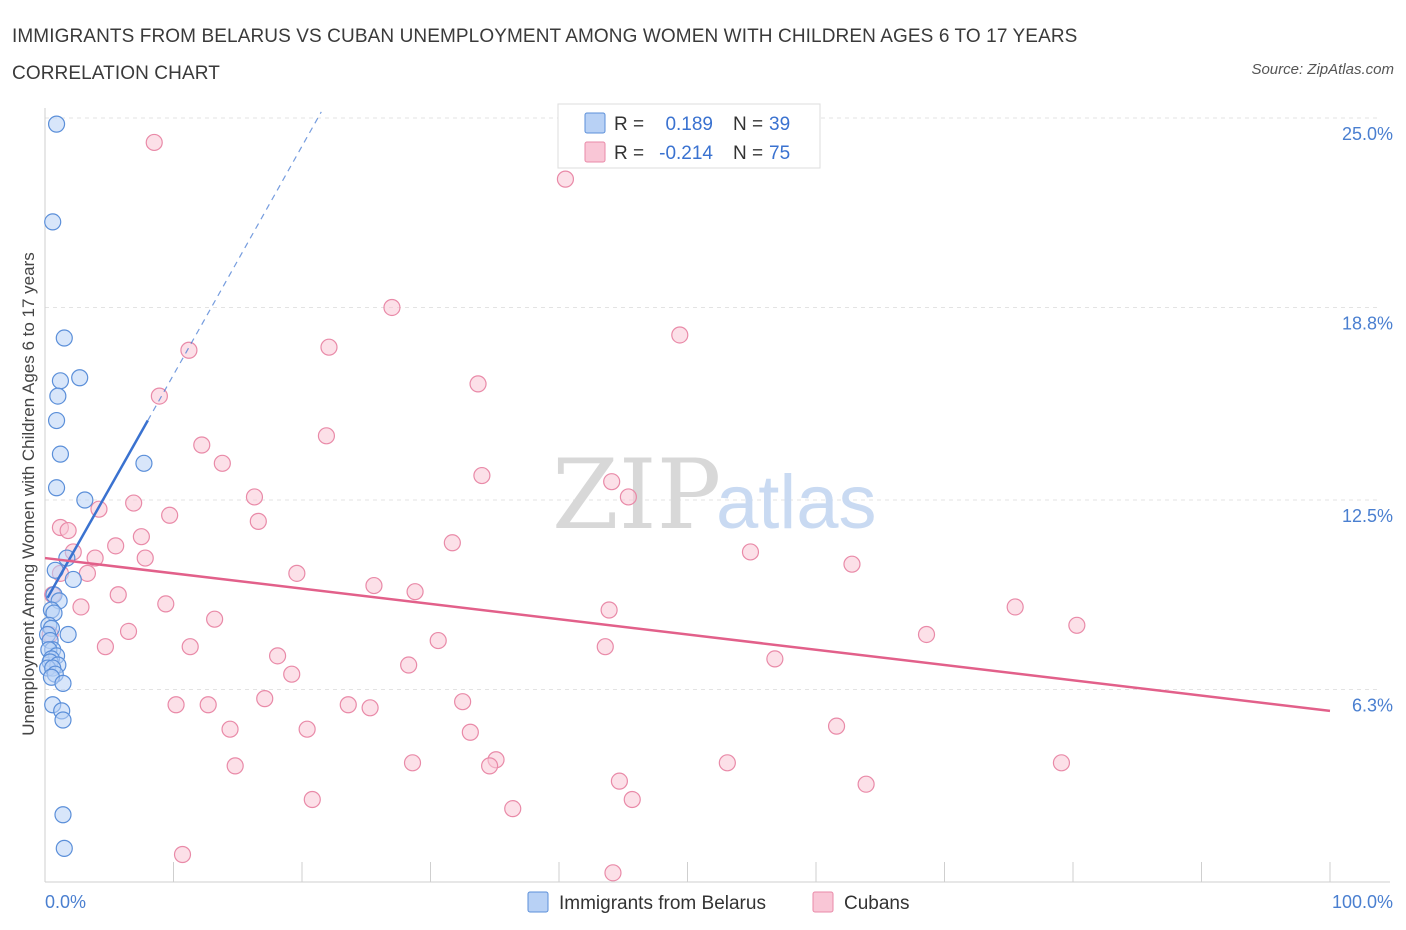 Image resolution: width=1406 pixels, height=930 pixels. What do you see at coordinates (234, 266) in the screenshot?
I see `belarus-trend-extension` at bounding box center [234, 266].